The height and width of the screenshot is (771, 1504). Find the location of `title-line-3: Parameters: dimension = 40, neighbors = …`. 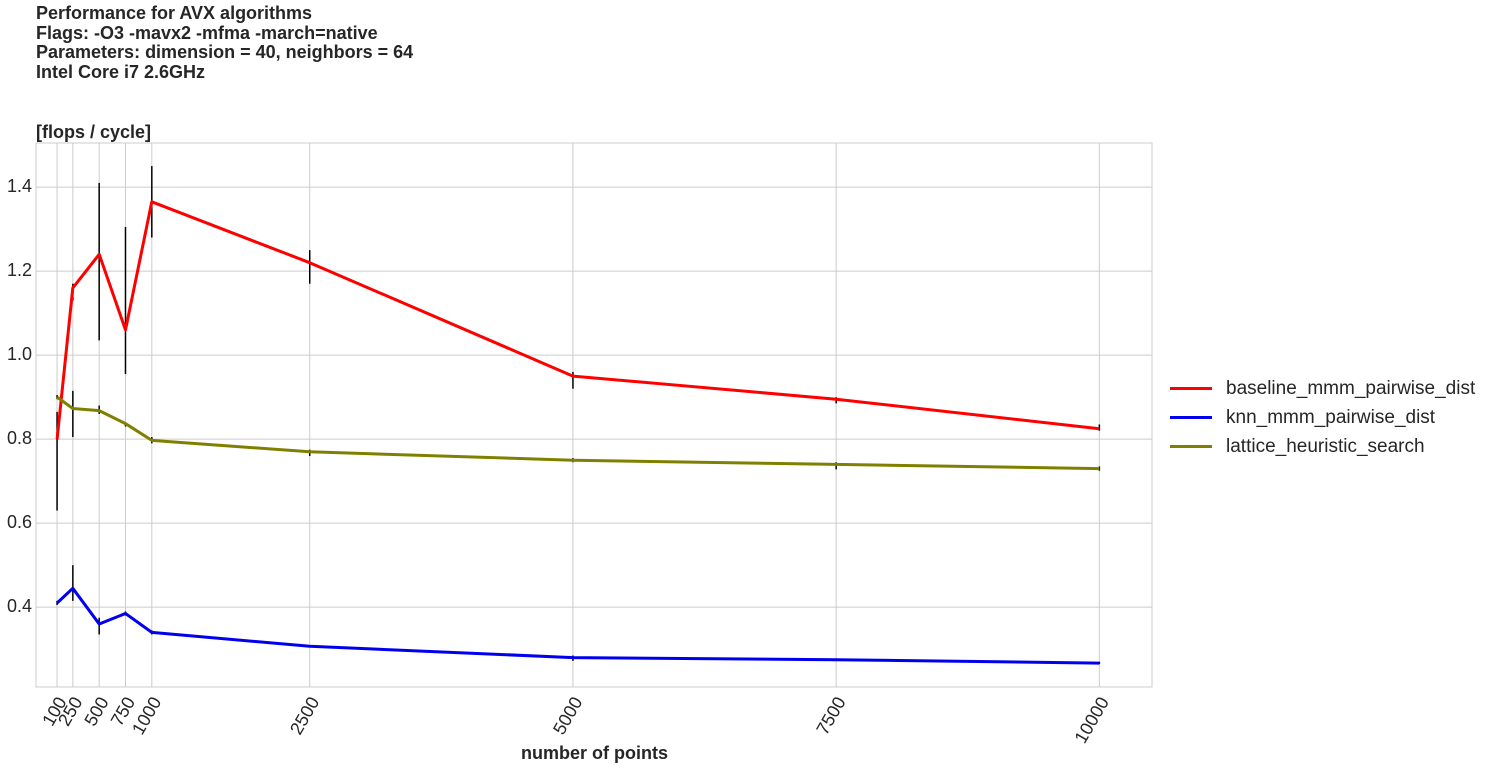

title-line-3: Parameters: dimension = 40, neighbors = … is located at coordinates (225, 52).